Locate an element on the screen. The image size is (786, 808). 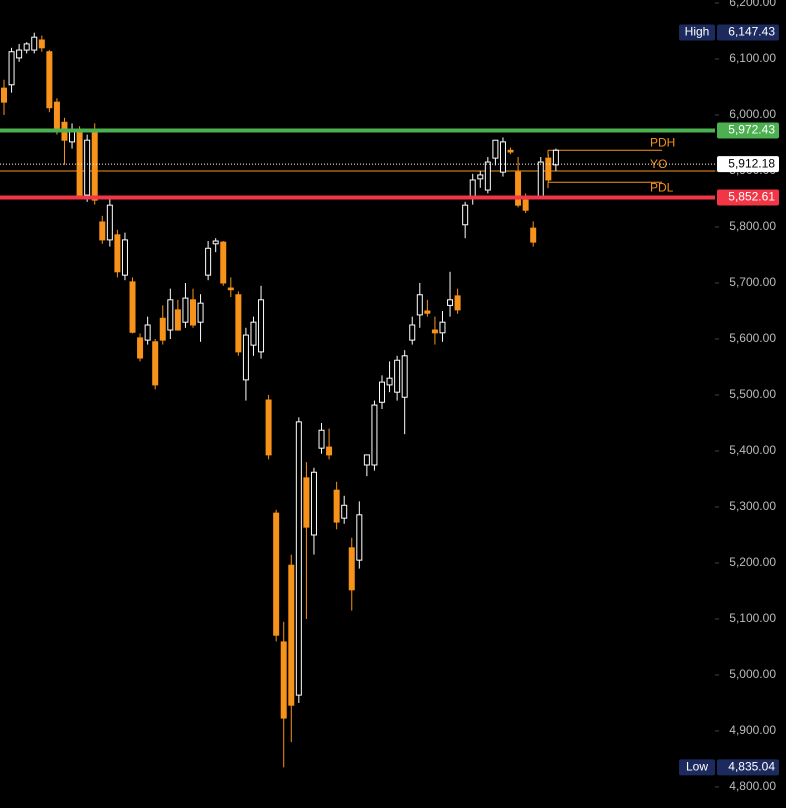
level-name: High is located at coordinates (697, 32).